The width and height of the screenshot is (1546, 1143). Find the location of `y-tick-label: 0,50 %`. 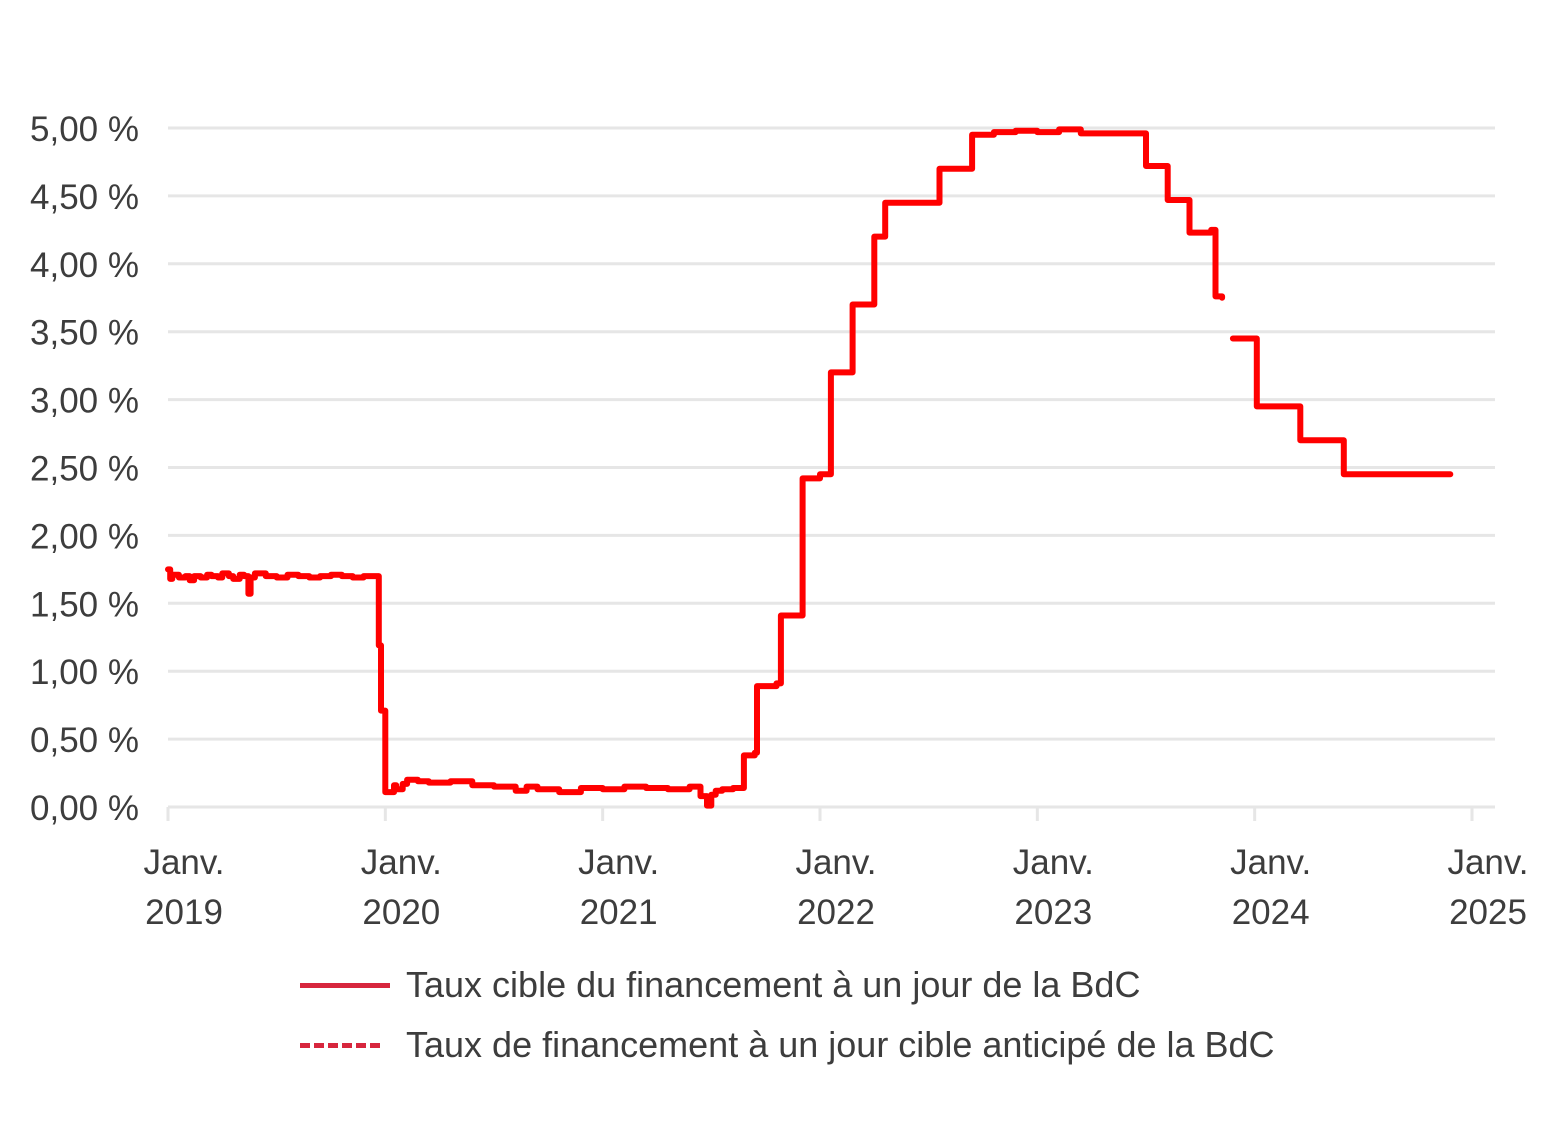

y-tick-label: 0,50 % is located at coordinates (84, 740).